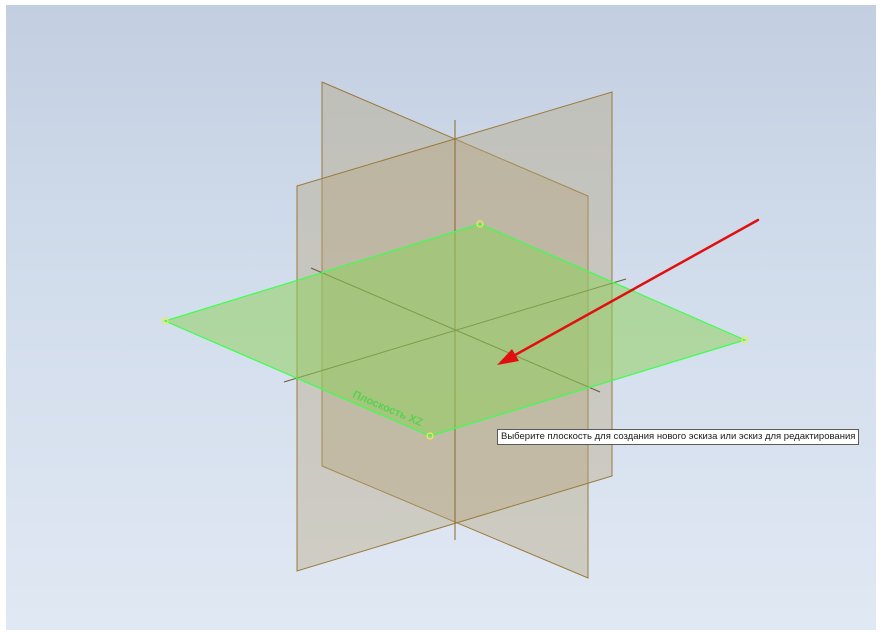 The width and height of the screenshot is (882, 635). Describe the element at coordinates (628, 291) in the screenshot. I see `annotation-arrow` at that location.